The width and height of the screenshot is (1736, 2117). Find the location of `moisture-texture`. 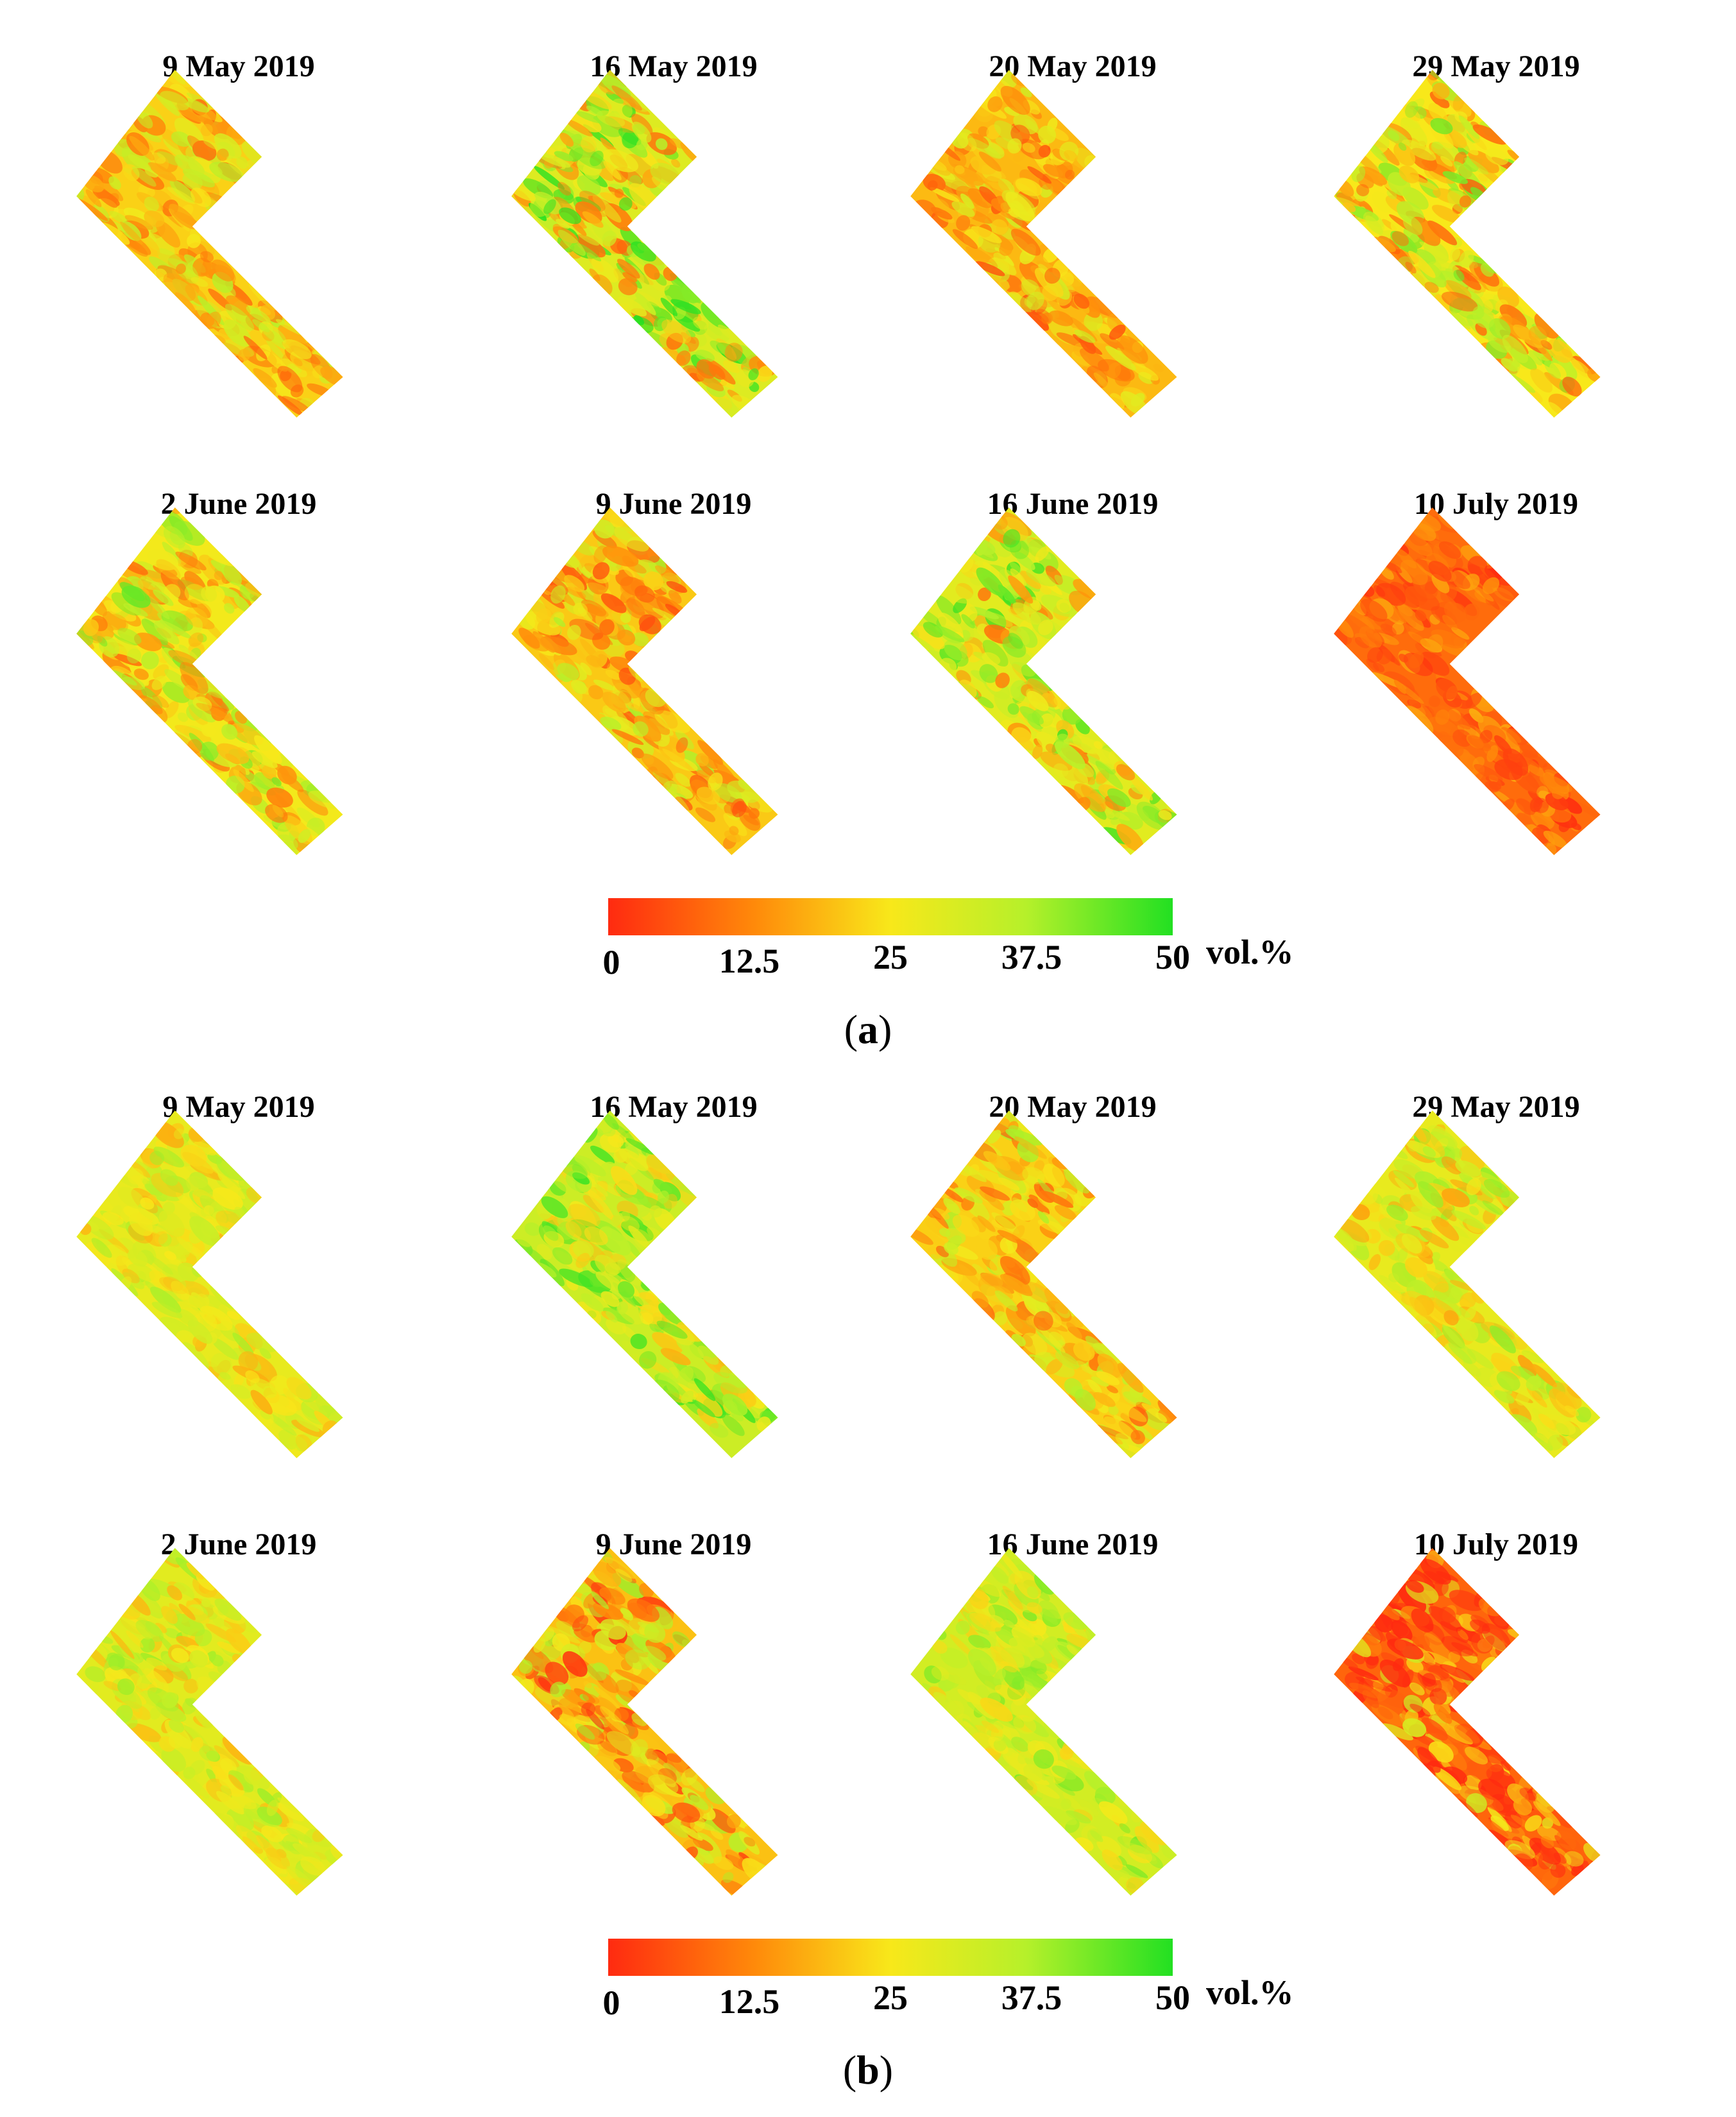

moisture-texture is located at coordinates (1043, 1284).